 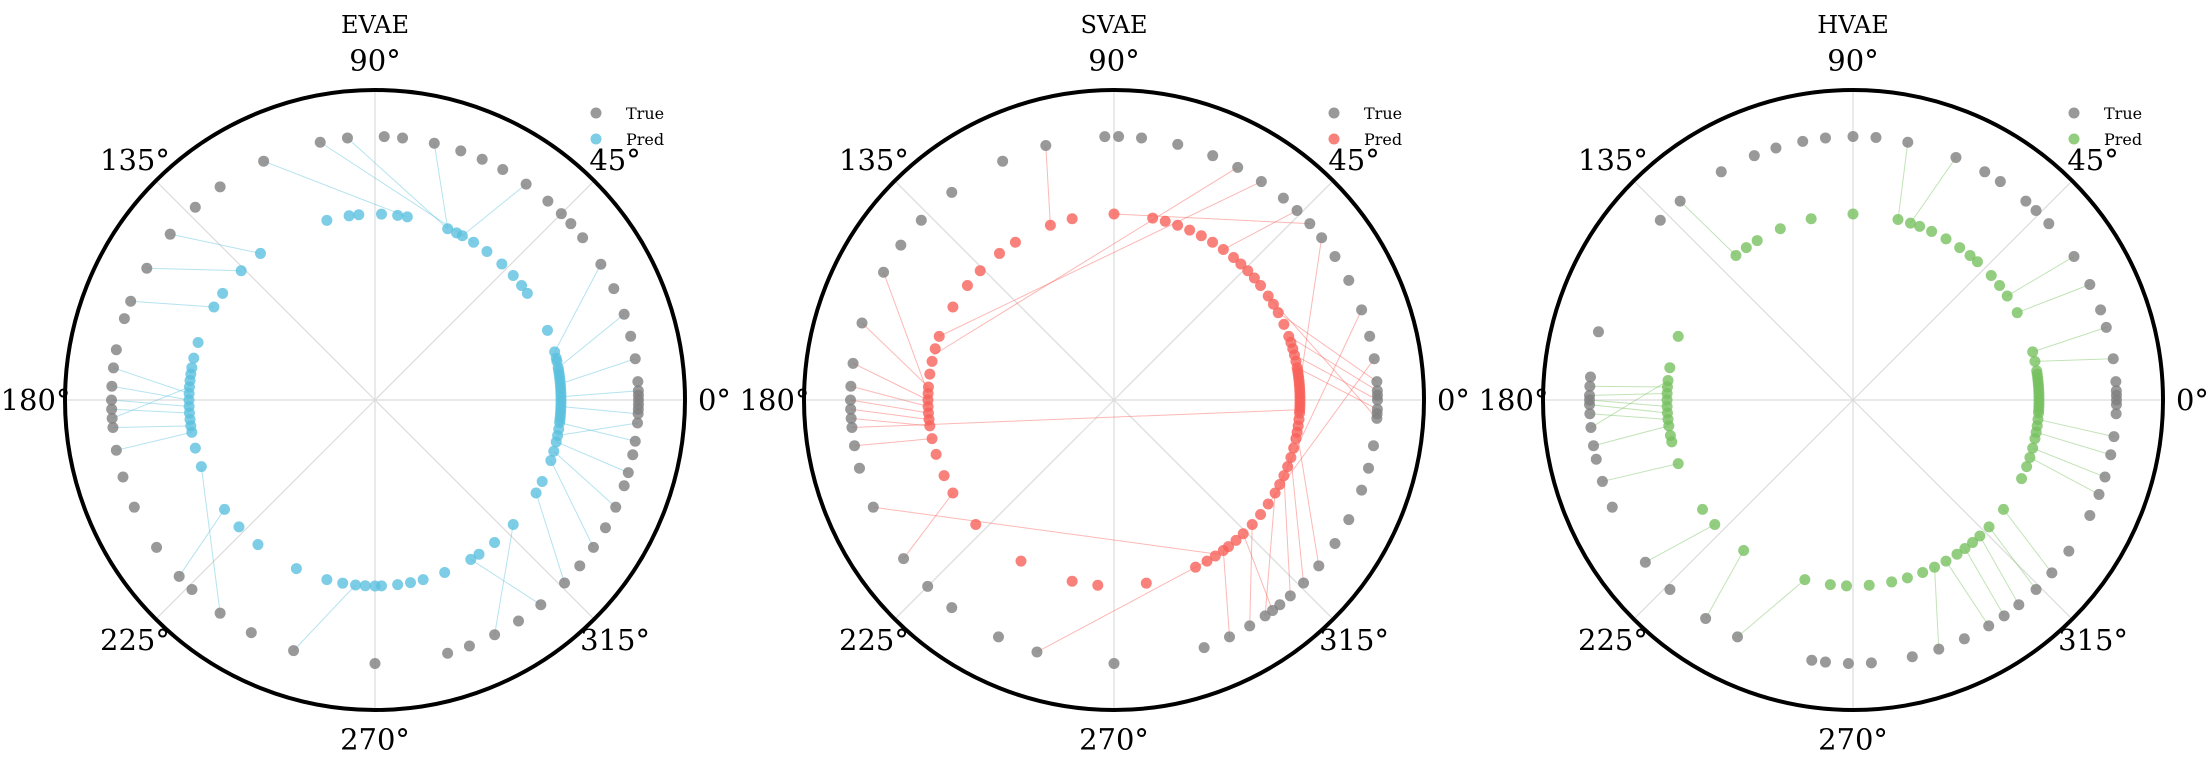 I want to click on angle-tick-label: 315°, so click(x=615, y=640).